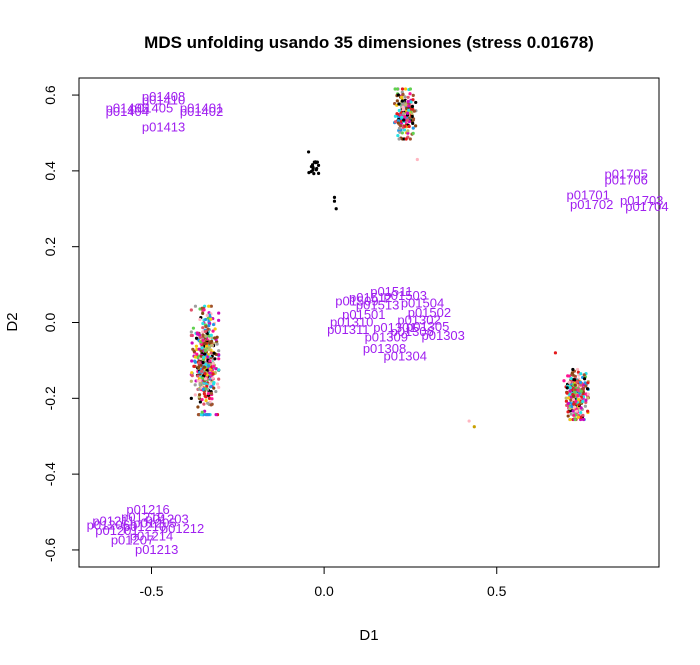  What do you see at coordinates (429, 312) in the screenshot?
I see `point-label: p01502` at bounding box center [429, 312].